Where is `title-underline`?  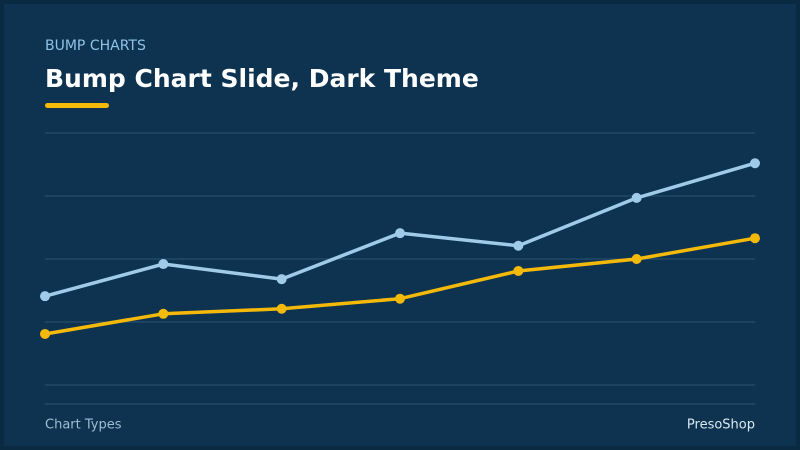
title-underline is located at coordinates (77, 105).